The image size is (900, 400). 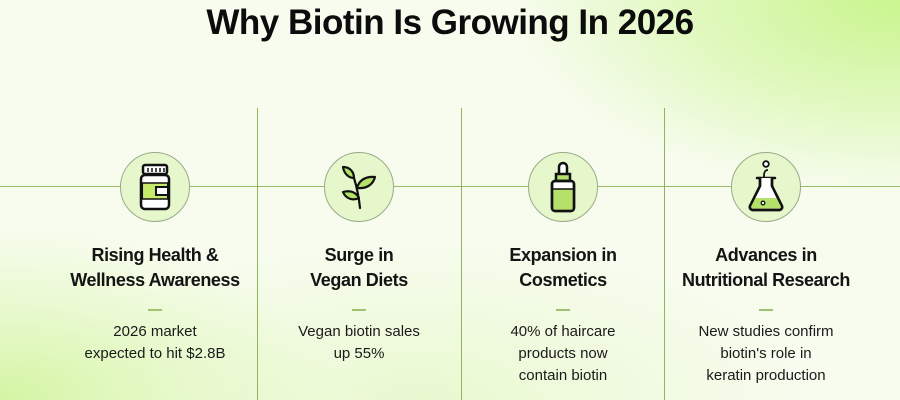 I want to click on trend-heading: Rising Health & Wellness Awareness, so click(x=155, y=268).